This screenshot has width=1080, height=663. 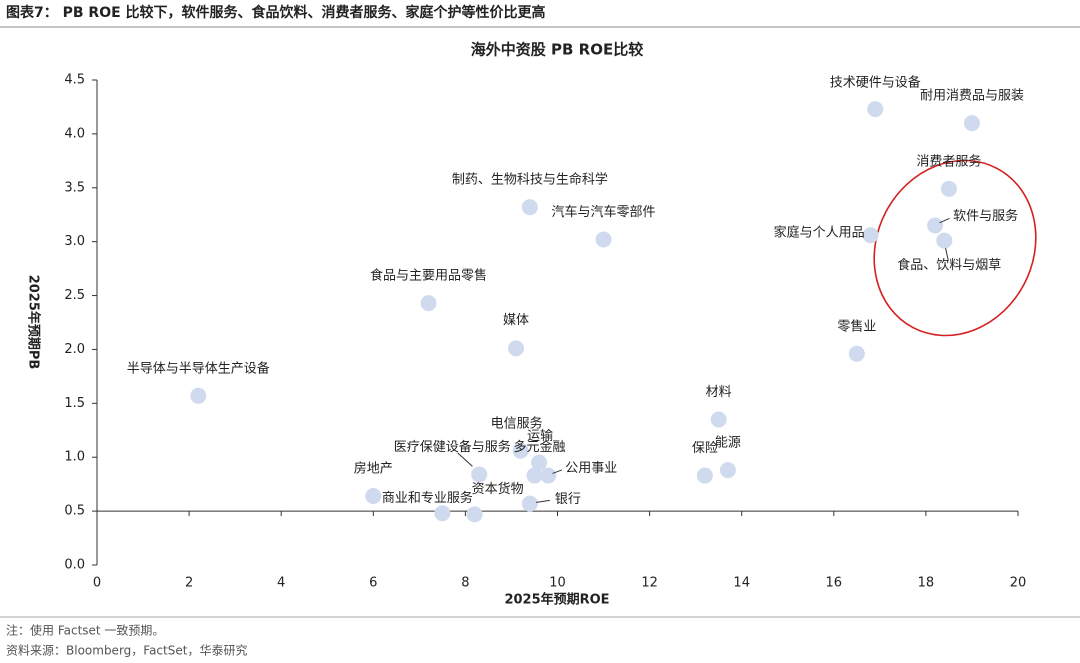 What do you see at coordinates (427, 498) in the screenshot?
I see `point-label: 商业和专业服务` at bounding box center [427, 498].